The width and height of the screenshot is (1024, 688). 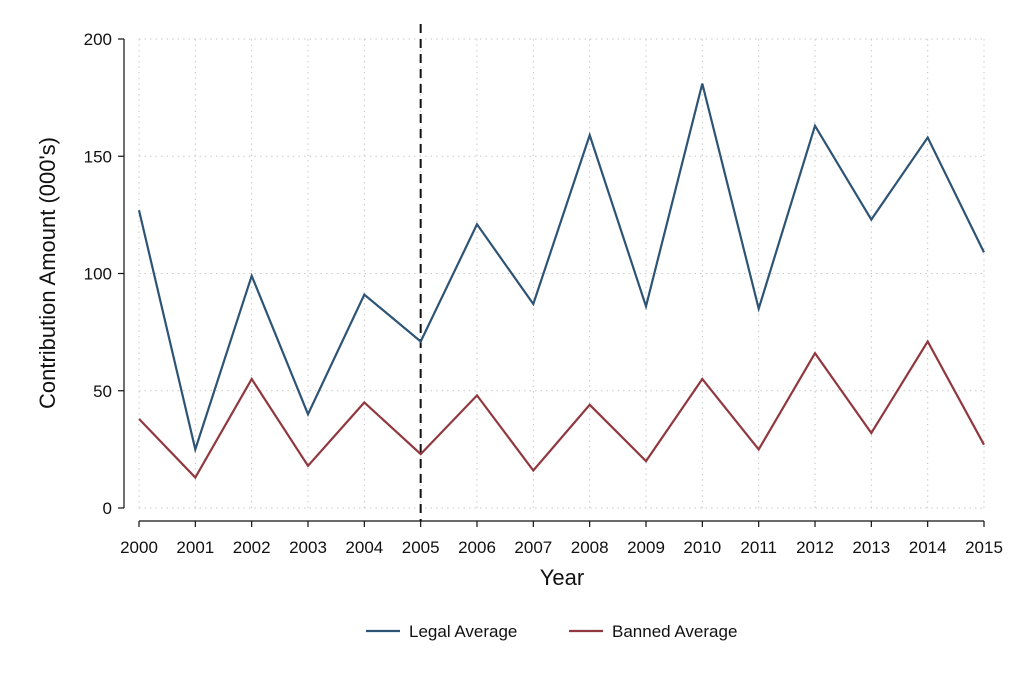 I want to click on x-tick-label: 2015, so click(x=984, y=547).